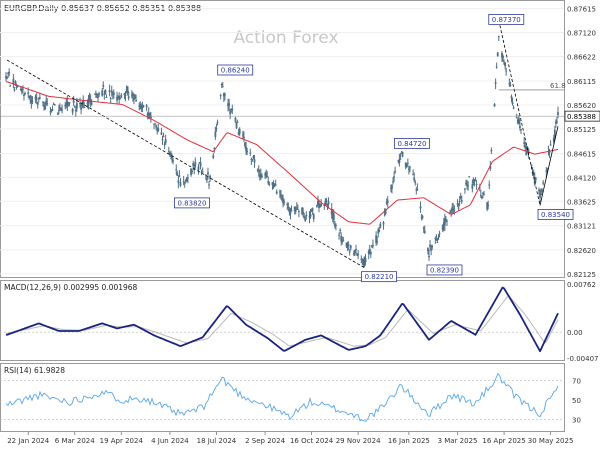  What do you see at coordinates (282, 321) in the screenshot?
I see `macd-signal-line` at bounding box center [282, 321].